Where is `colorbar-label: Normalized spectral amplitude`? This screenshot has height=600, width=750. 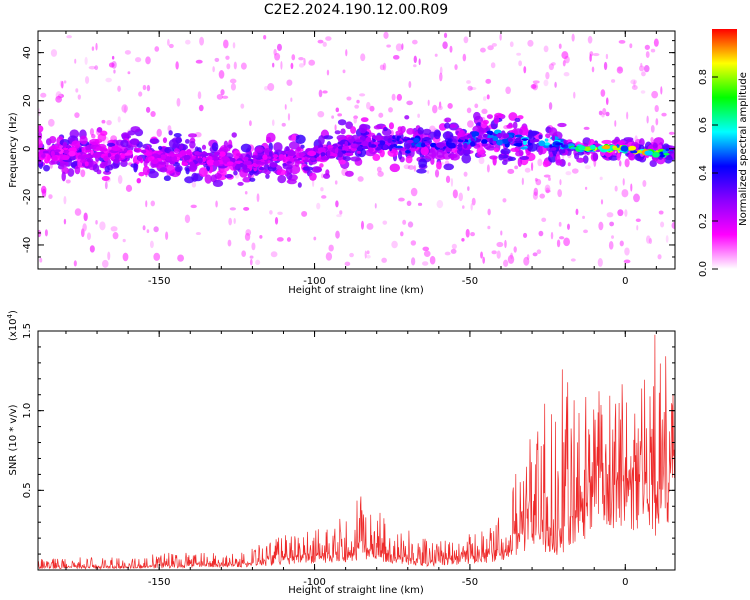
colorbar-label: Normalized spectral amplitude is located at coordinates (743, 149).